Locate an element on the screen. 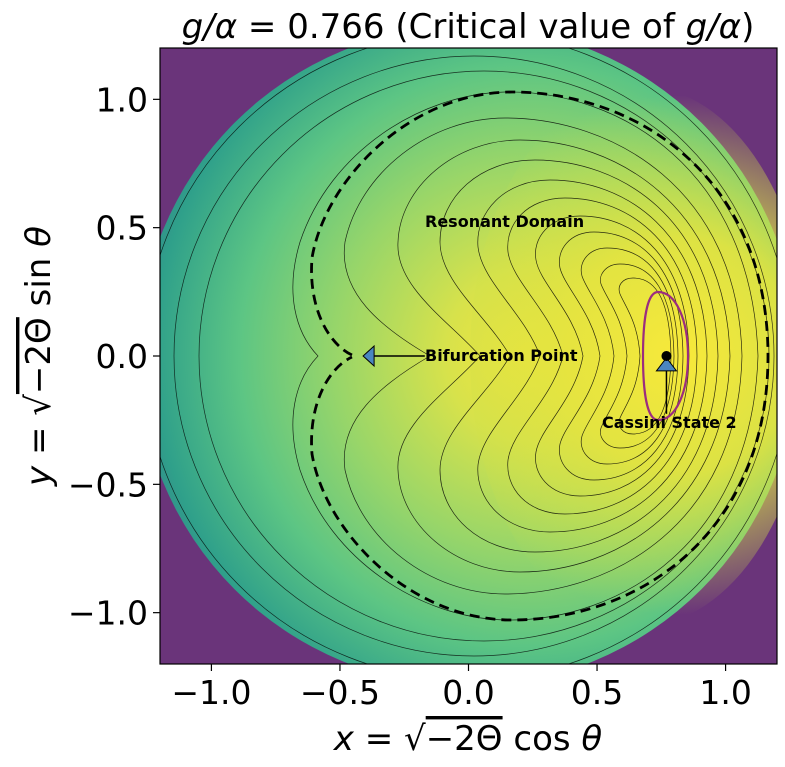 This screenshot has width=785, height=767. y-tick-label: −0.5 is located at coordinates (108, 484).